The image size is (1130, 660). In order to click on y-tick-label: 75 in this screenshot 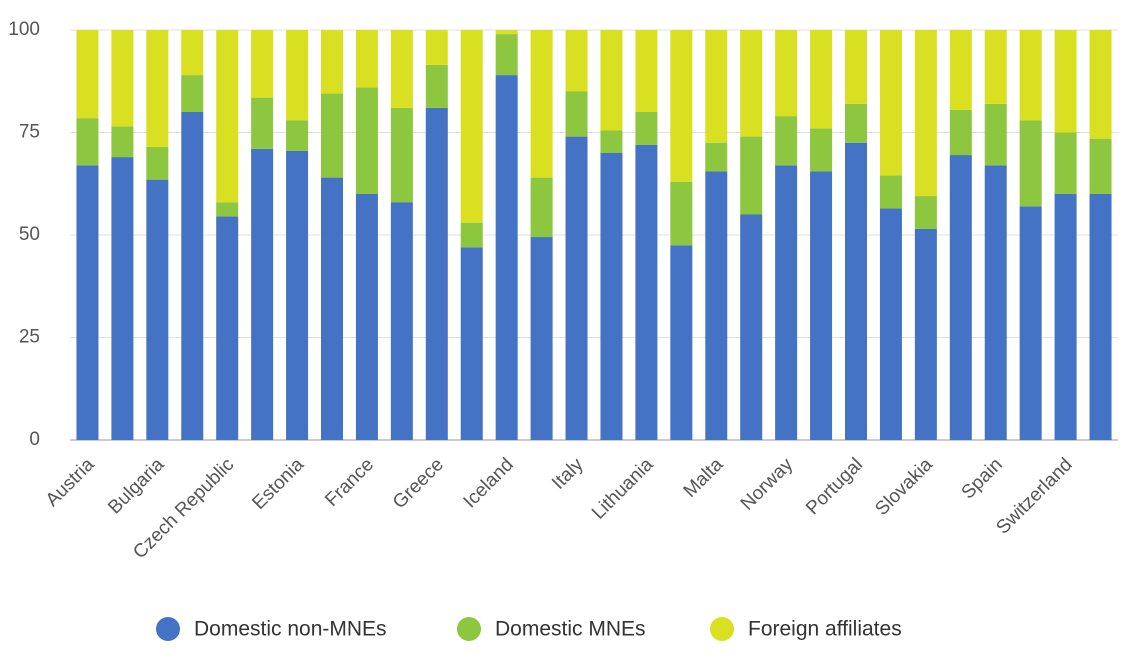, I will do `click(29, 132)`.